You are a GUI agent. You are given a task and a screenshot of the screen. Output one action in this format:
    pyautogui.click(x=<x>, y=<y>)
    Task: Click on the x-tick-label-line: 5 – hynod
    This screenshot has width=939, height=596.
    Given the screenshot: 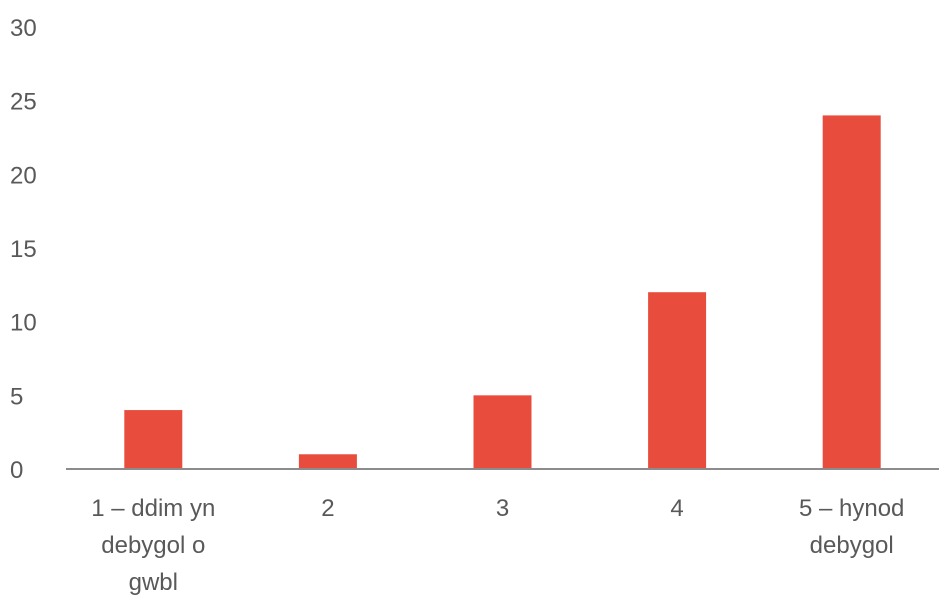 What is the action you would take?
    pyautogui.click(x=851, y=508)
    